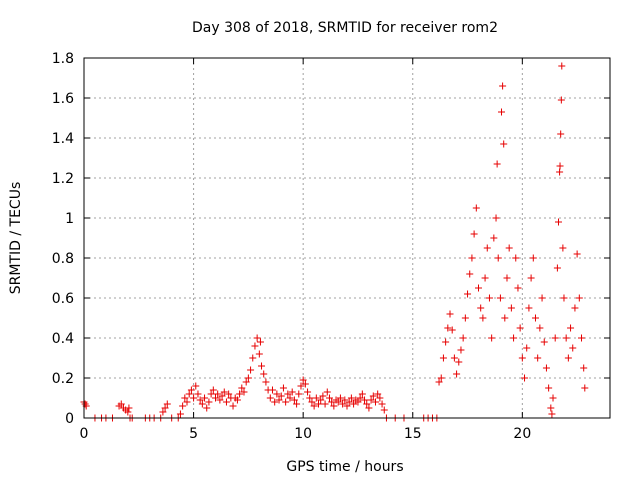  What do you see at coordinates (63, 339) in the screenshot?
I see `y-tick-label: 0.4` at bounding box center [63, 339].